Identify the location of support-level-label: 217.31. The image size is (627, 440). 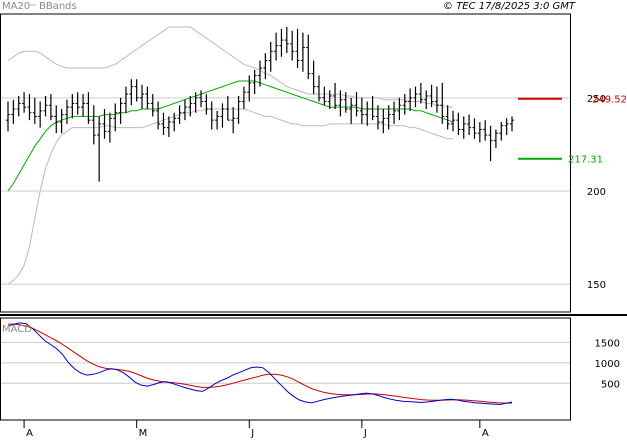
(585, 160).